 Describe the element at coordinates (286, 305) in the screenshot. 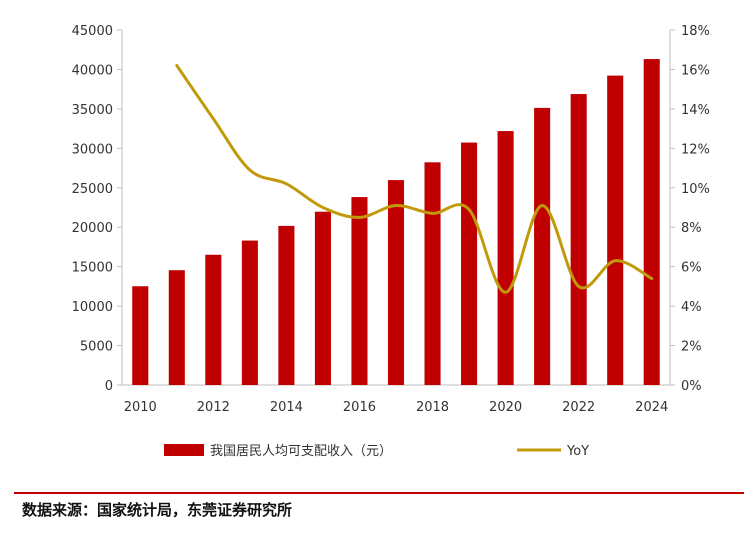

I see `income-bar-2014` at that location.